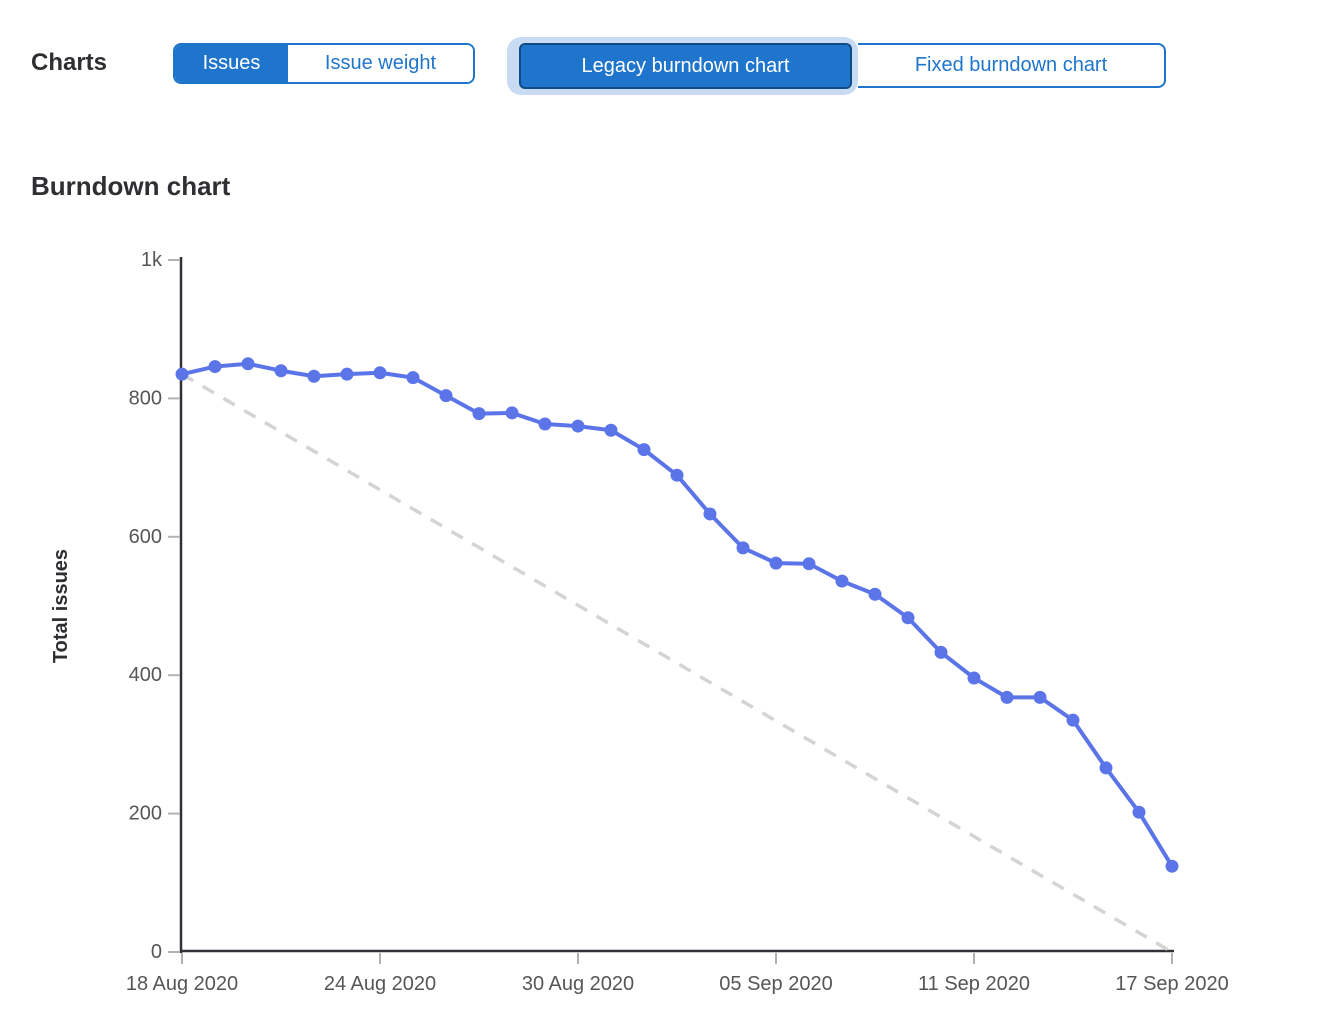 Image resolution: width=1326 pixels, height=1028 pixels. Describe the element at coordinates (182, 984) in the screenshot. I see `x-tick-label: 18 Aug 2020` at that location.